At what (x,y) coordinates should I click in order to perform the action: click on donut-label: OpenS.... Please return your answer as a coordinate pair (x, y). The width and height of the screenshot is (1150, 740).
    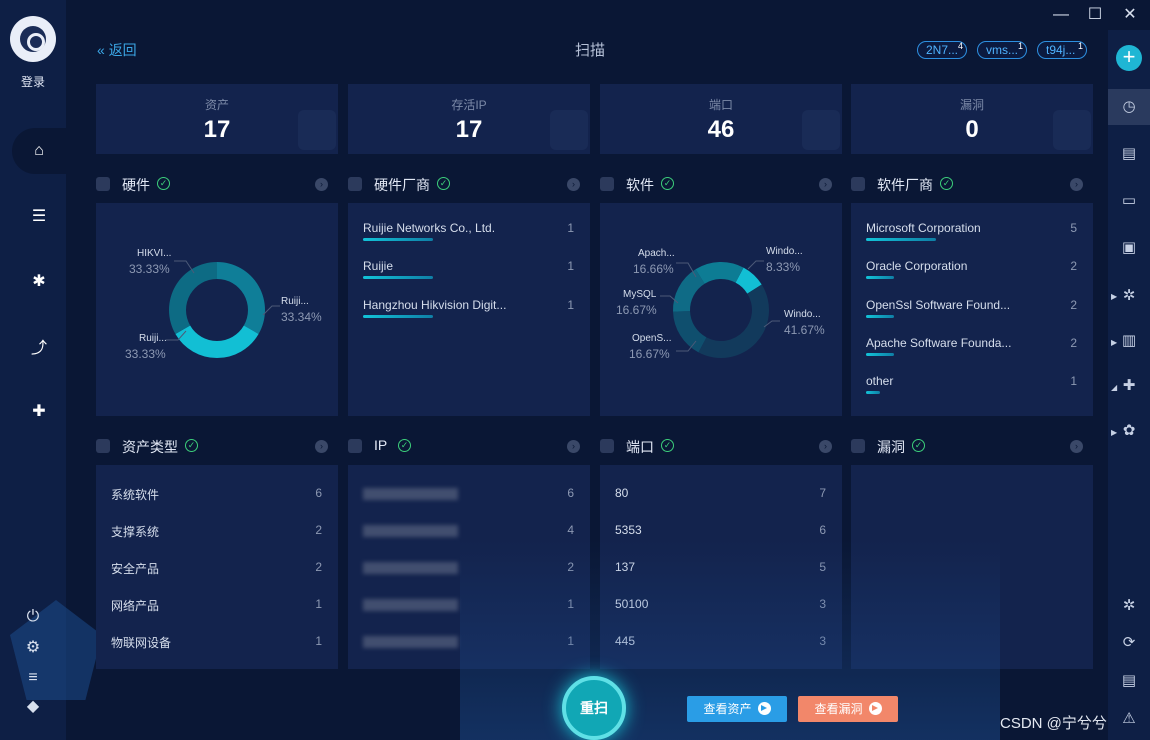
    Looking at the image, I should click on (652, 338).